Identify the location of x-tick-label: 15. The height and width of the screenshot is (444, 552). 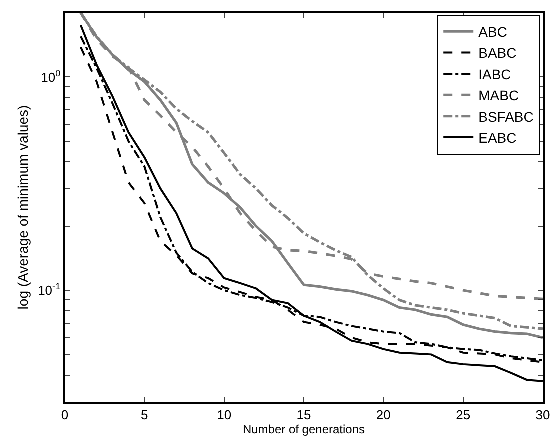
(304, 414).